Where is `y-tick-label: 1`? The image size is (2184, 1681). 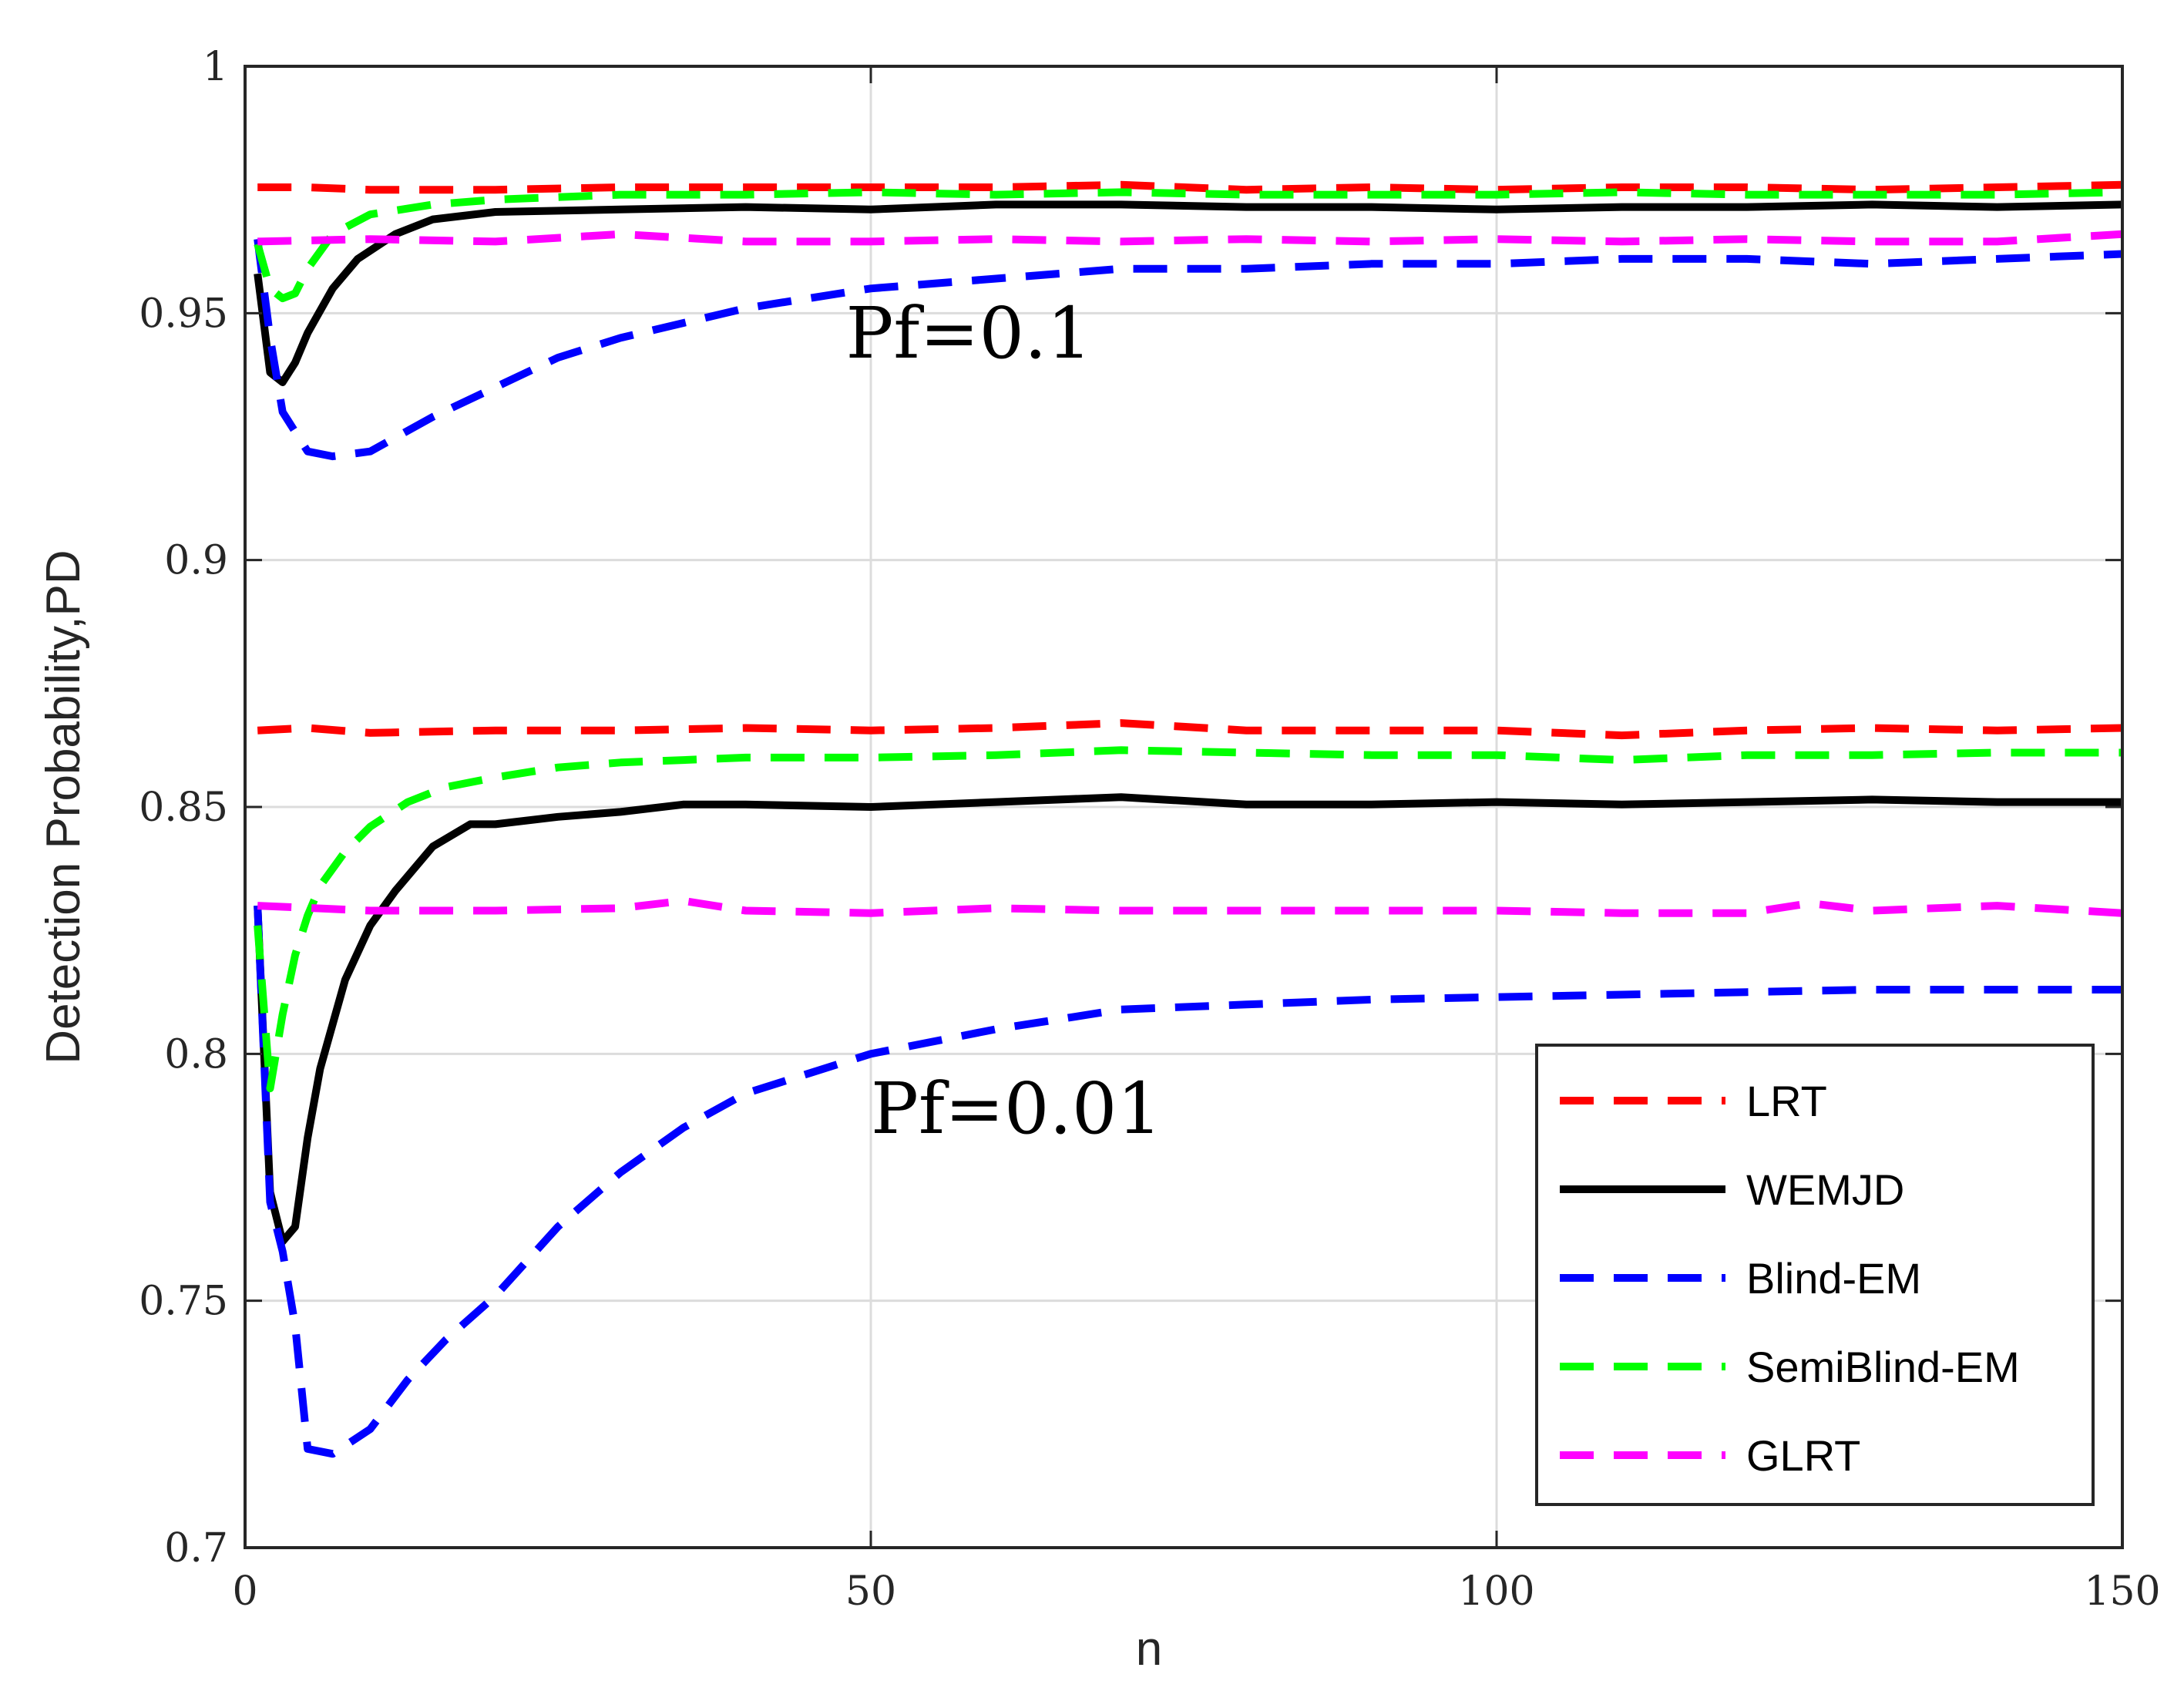 y-tick-label: 1 is located at coordinates (215, 67).